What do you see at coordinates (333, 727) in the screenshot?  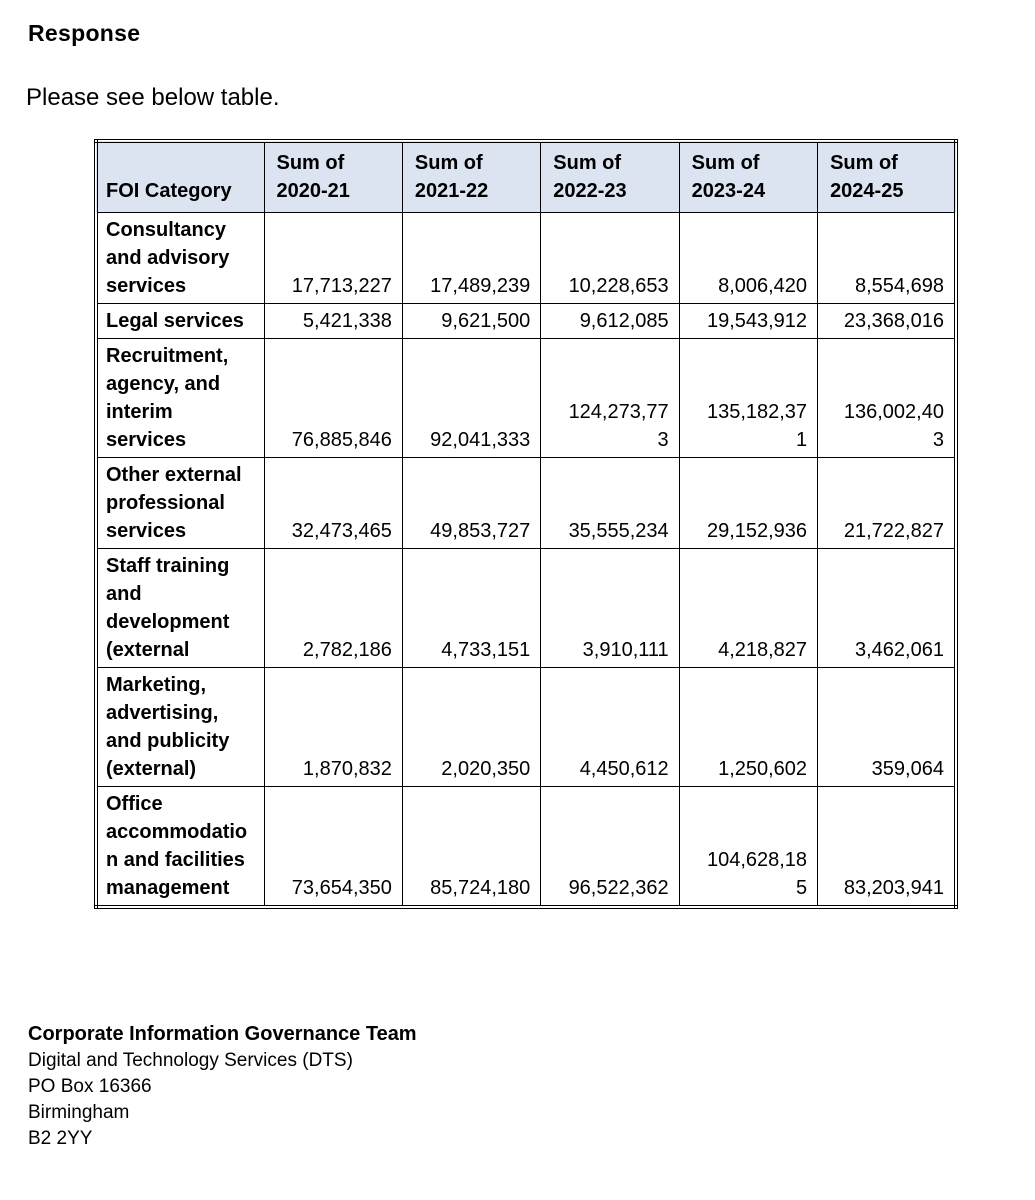 I see `value-cell: 1,870,832` at bounding box center [333, 727].